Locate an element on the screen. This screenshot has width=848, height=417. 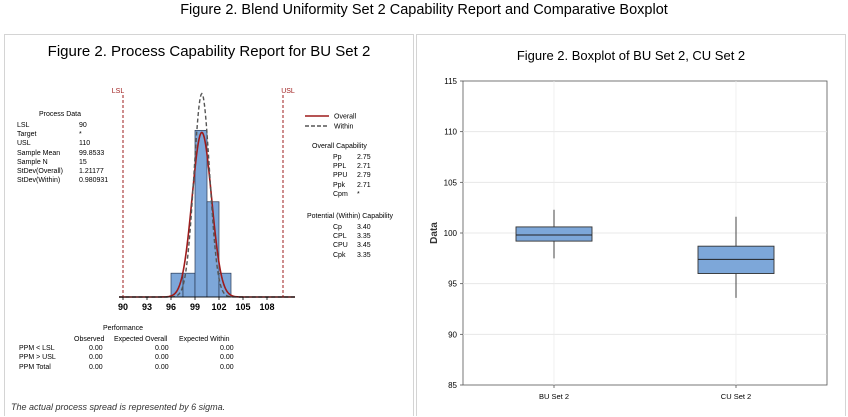
process-data-row: Sample Mean 99.8533 is located at coordinates (67, 153).